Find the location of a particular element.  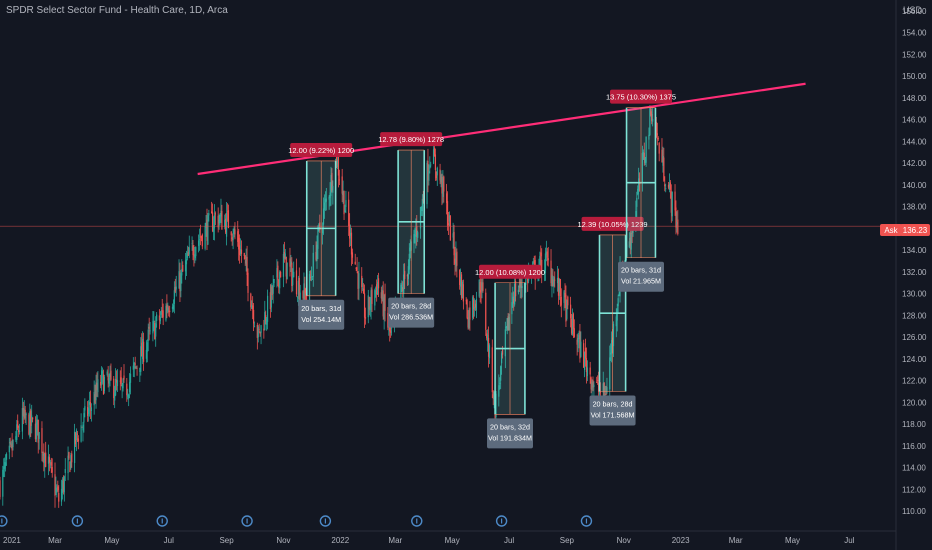

price-tick-label: 126.00 is located at coordinates (914, 337).